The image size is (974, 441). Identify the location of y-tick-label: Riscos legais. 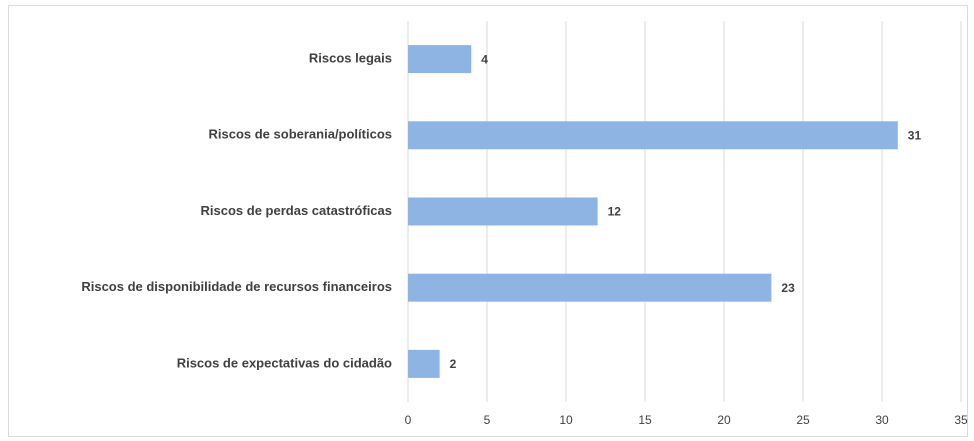
(350, 58).